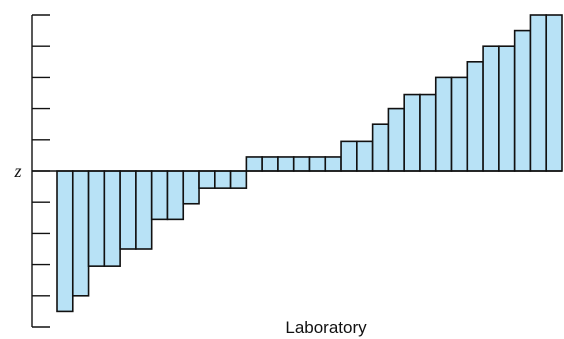 The width and height of the screenshot is (564, 339). Describe the element at coordinates (17, 171) in the screenshot. I see `y-axis-label: z` at that location.